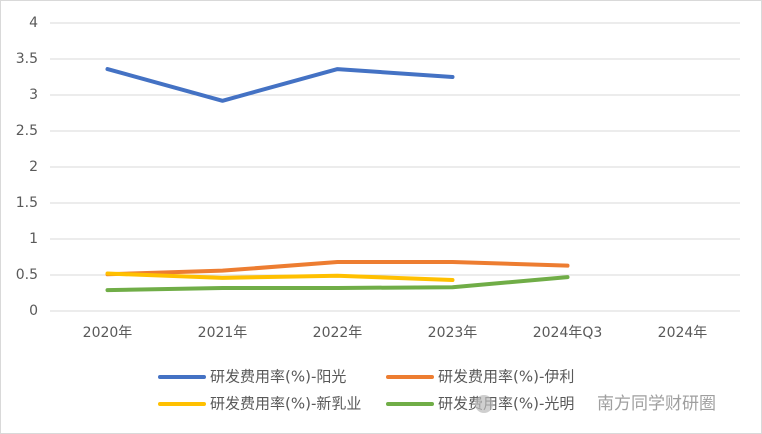  I want to click on y-tick-label: 3.5, so click(27, 59).